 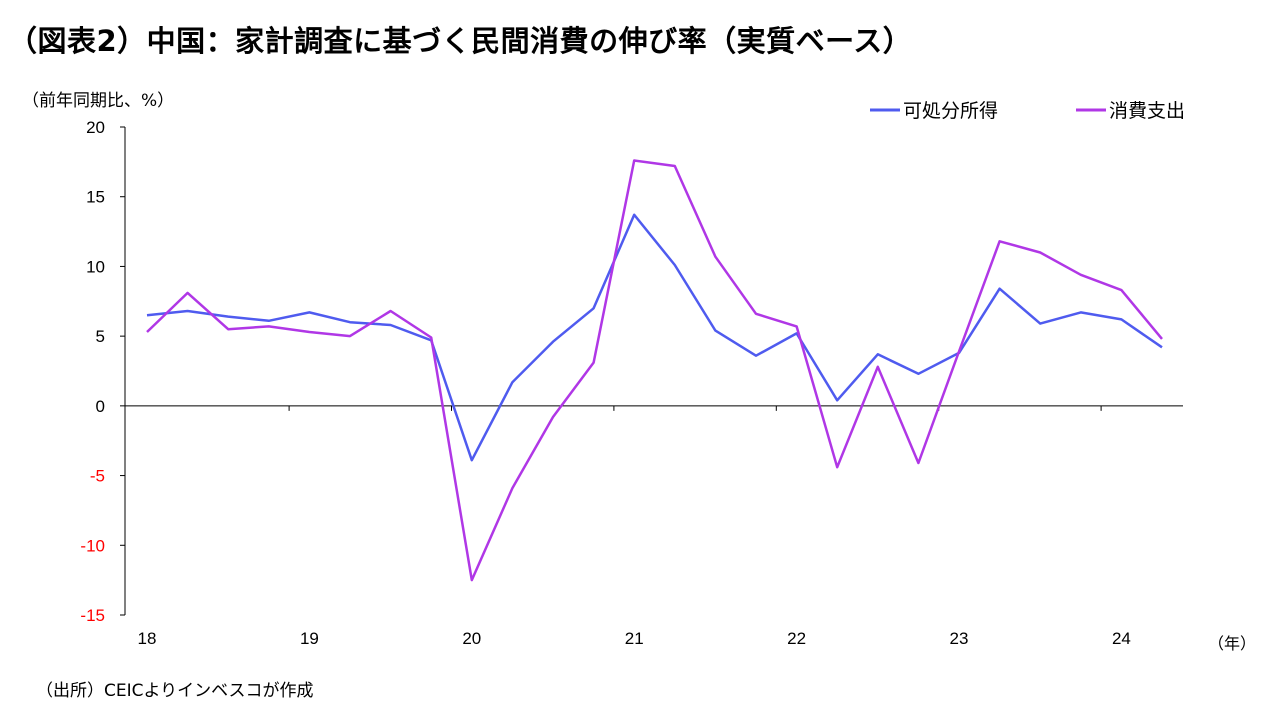 I want to click on chart-title: （図表2）中国：家計調査に基づく民間消費の伸び率（実質ベース）, so click(x=460, y=41).